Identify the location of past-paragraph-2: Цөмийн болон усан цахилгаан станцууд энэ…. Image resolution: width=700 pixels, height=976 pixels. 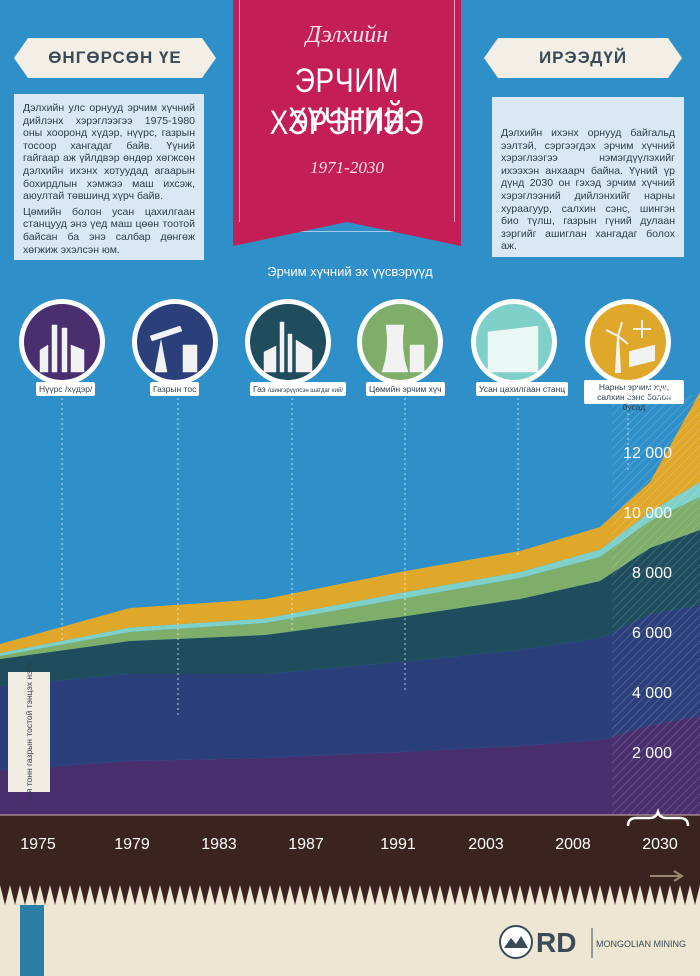
(109, 230).